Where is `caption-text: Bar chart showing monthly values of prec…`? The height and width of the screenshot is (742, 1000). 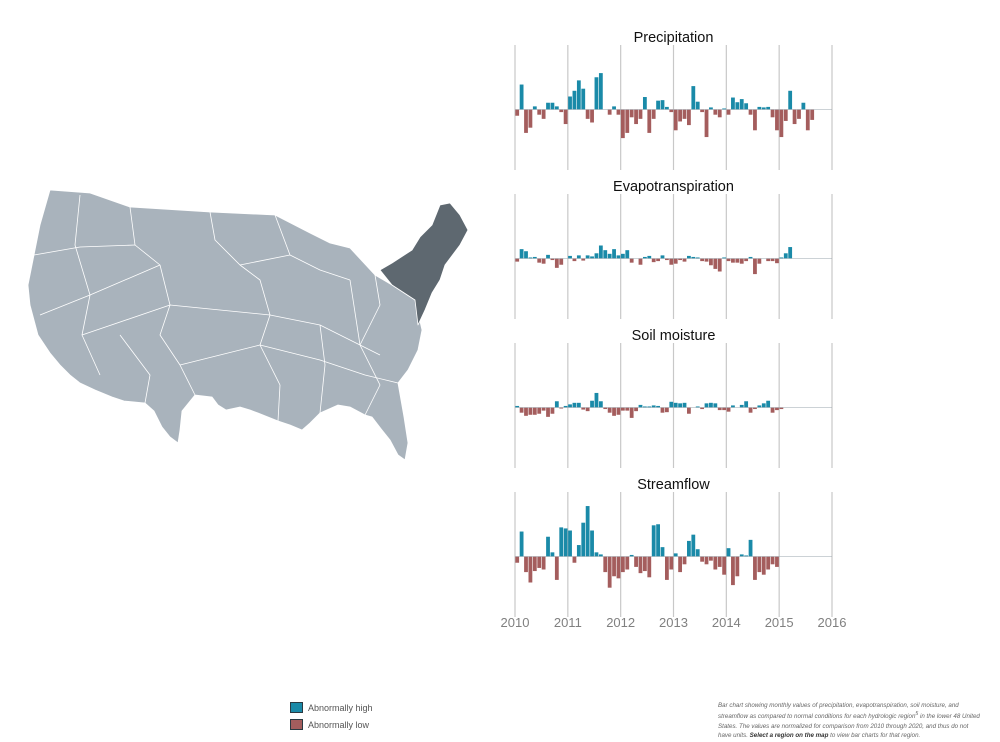
caption-text: Bar chart showing monthly values of prec… is located at coordinates (838, 711).